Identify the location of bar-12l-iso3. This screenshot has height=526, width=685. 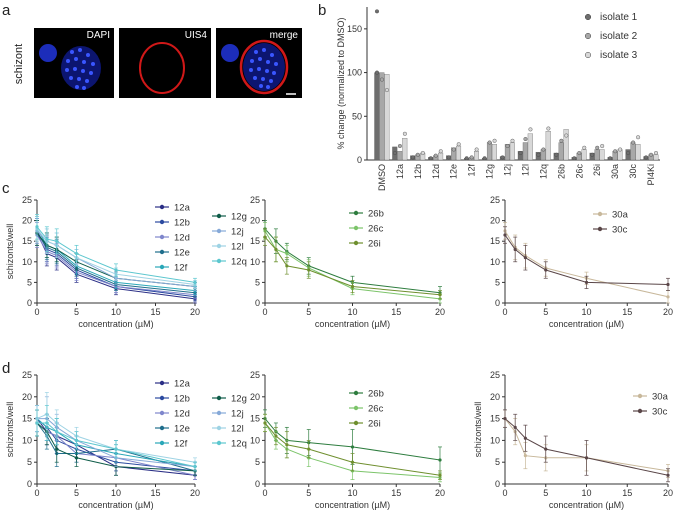
(530, 147).